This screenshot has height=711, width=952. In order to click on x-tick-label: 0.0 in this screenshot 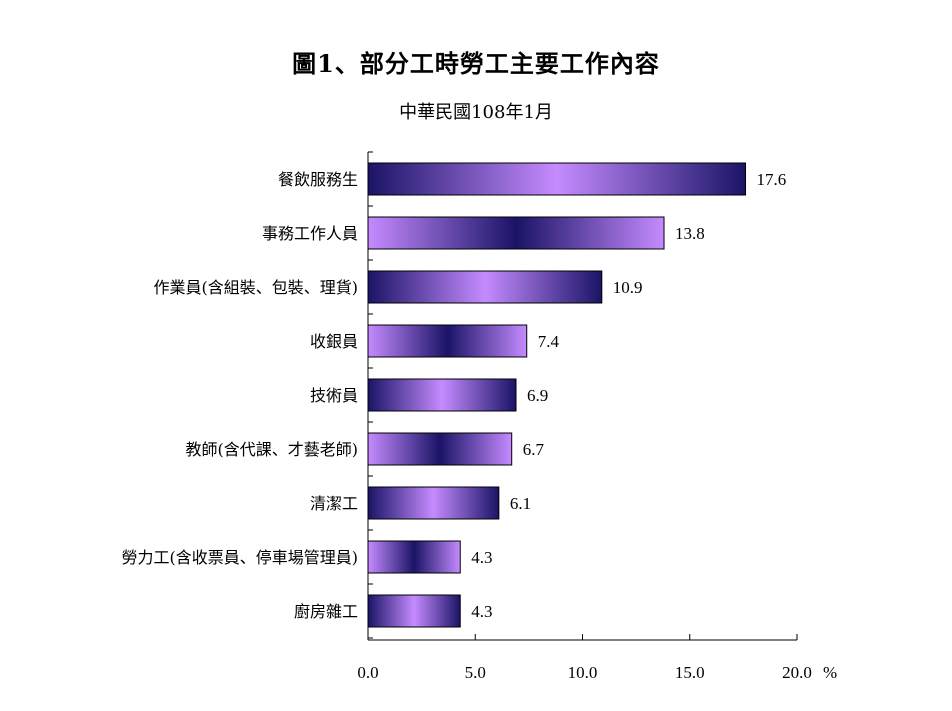, I will do `click(367, 672)`.